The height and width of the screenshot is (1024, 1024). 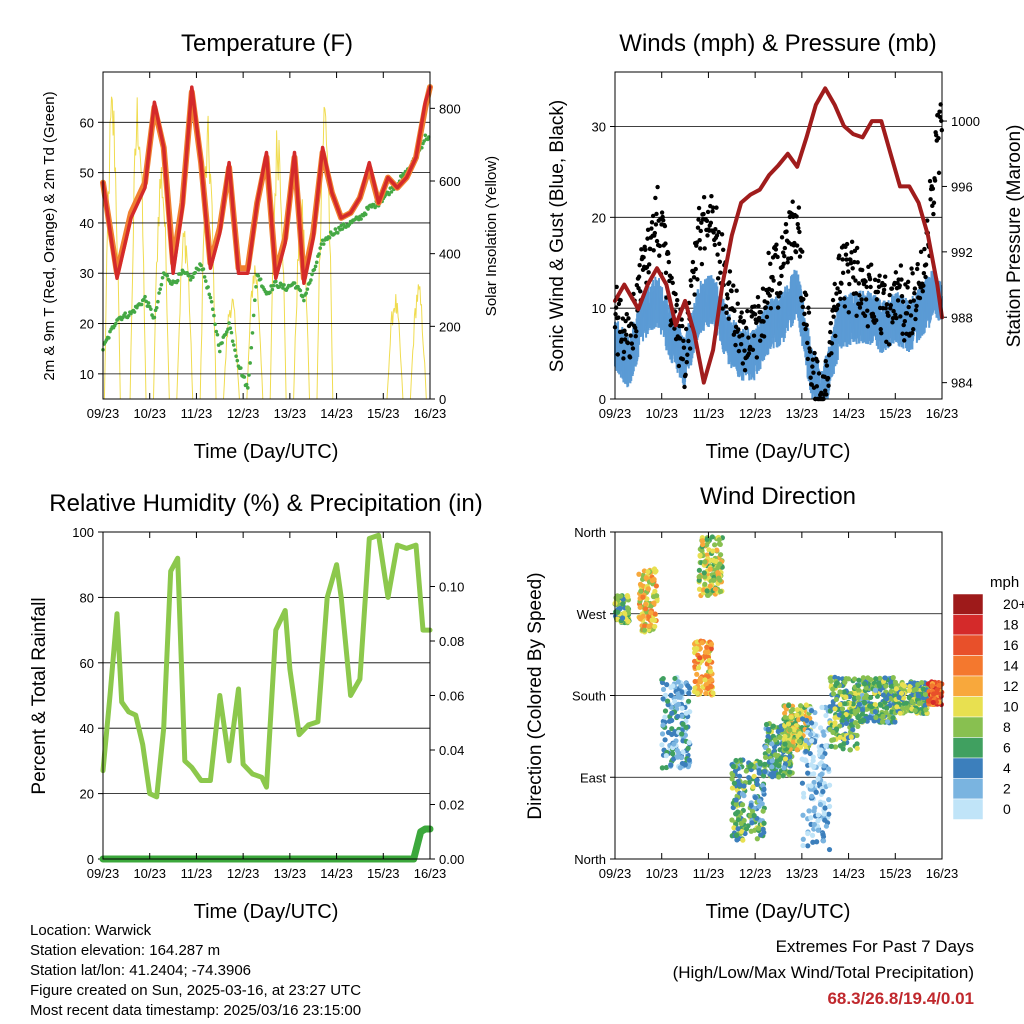 What do you see at coordinates (557, 236) in the screenshot?
I see `wind-ylabel-left: Sonic Wind & Gust (Blue, Black)` at bounding box center [557, 236].